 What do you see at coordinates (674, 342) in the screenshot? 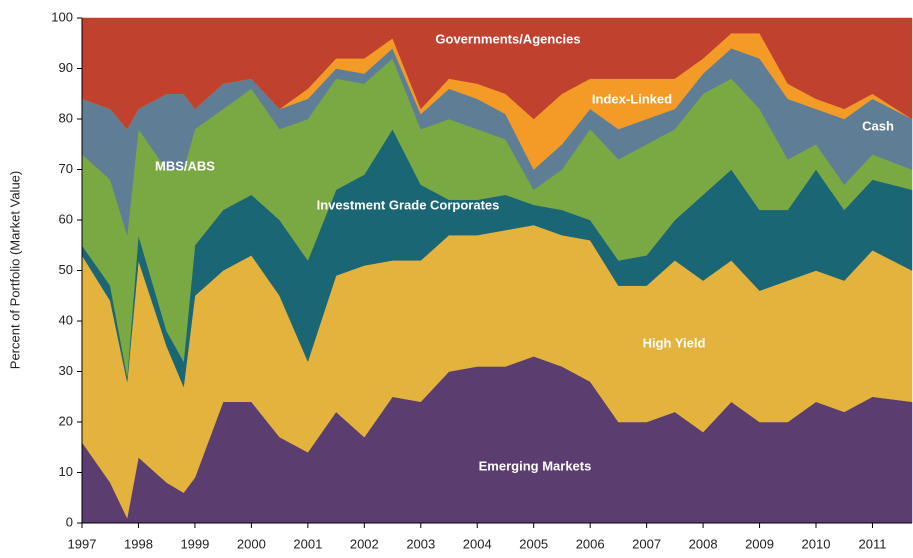
I see `area-label: High Yield` at bounding box center [674, 342].